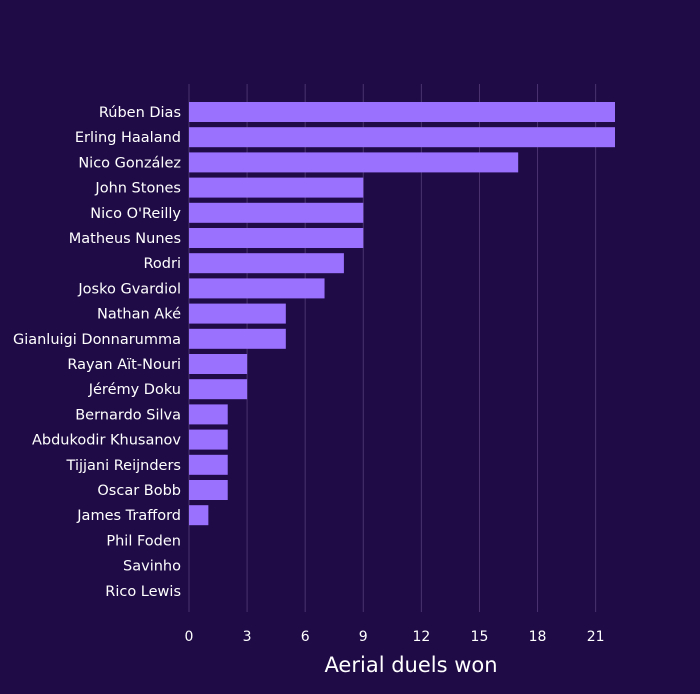 This screenshot has height=694, width=700. I want to click on category-label: Erling Haaland, so click(128, 138).